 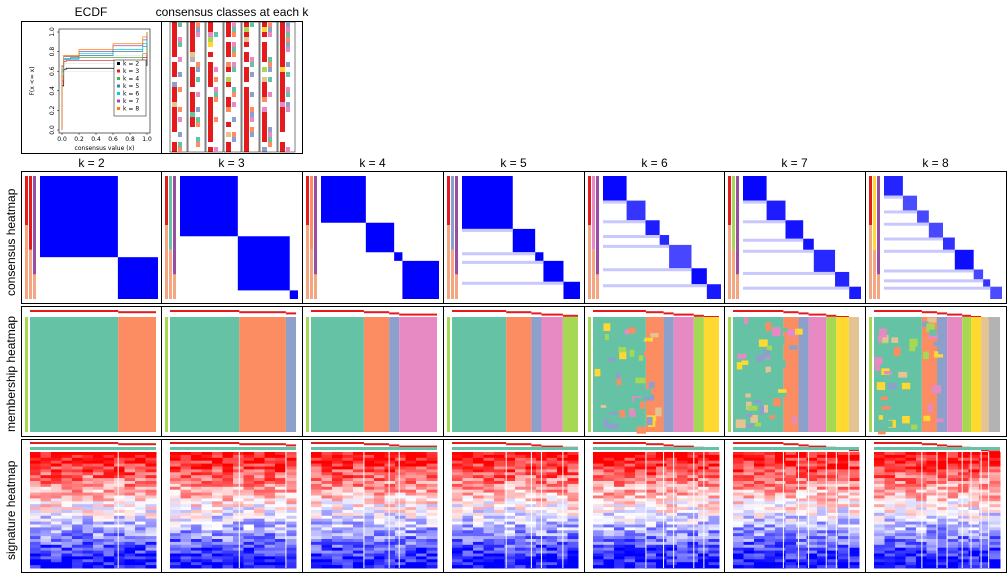 What do you see at coordinates (893, 186) in the screenshot?
I see `consensus-block` at bounding box center [893, 186].